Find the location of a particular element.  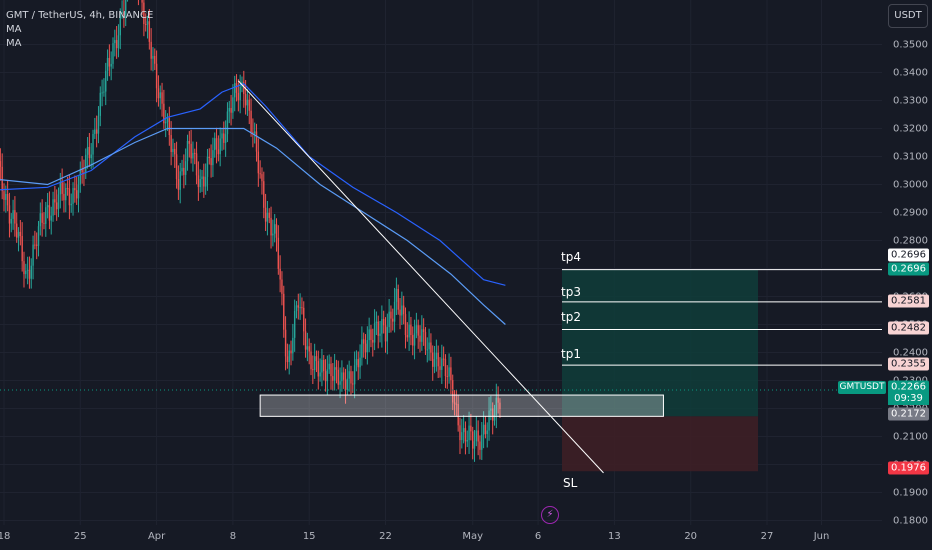

currency-button: USDT is located at coordinates (908, 16).